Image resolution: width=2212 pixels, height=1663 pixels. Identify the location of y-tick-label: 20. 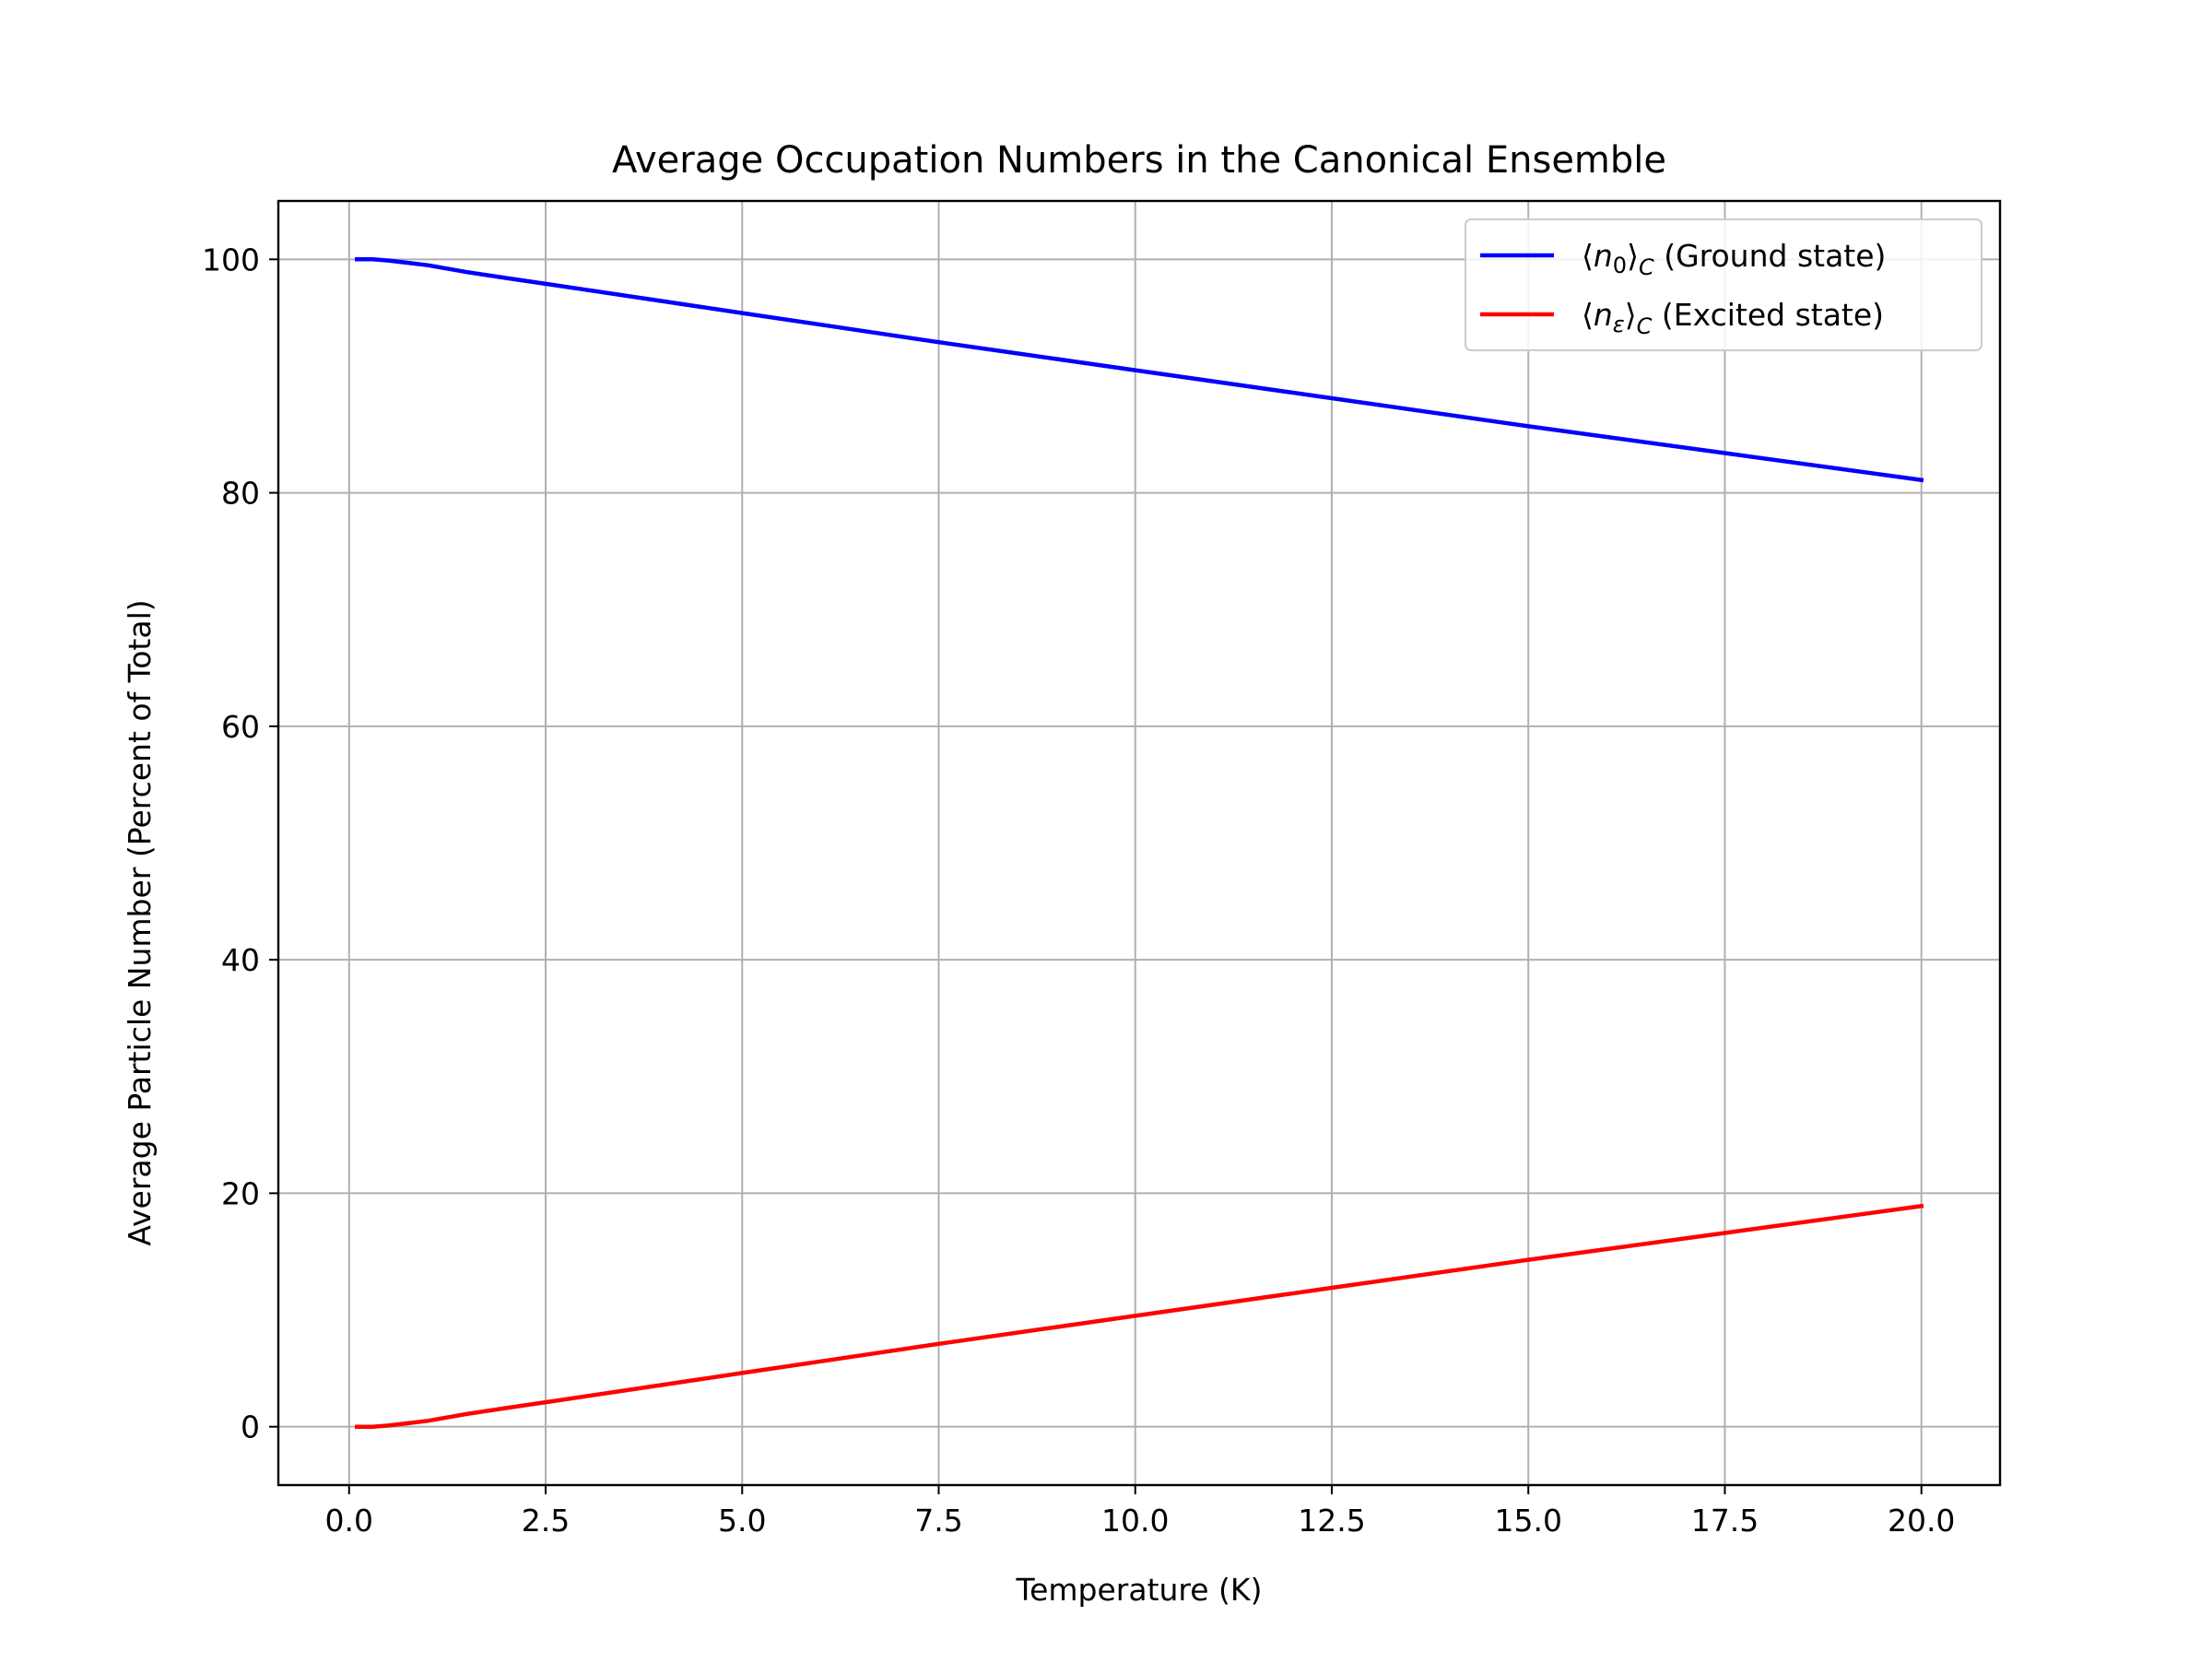
(240, 1193).